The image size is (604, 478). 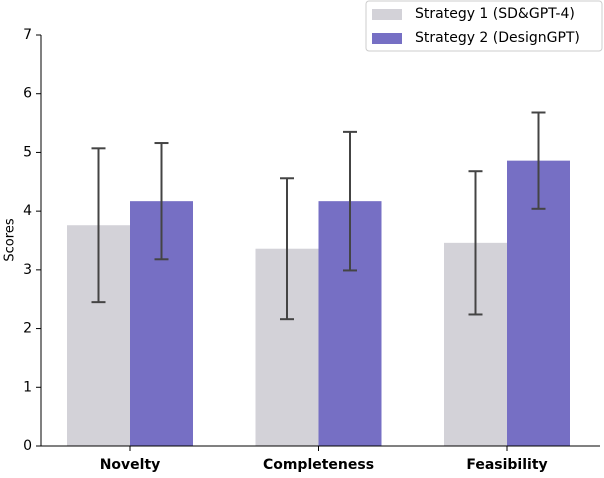 I want to click on legend-label: Strategy 1 (SD&GPT-4), so click(x=495, y=14).